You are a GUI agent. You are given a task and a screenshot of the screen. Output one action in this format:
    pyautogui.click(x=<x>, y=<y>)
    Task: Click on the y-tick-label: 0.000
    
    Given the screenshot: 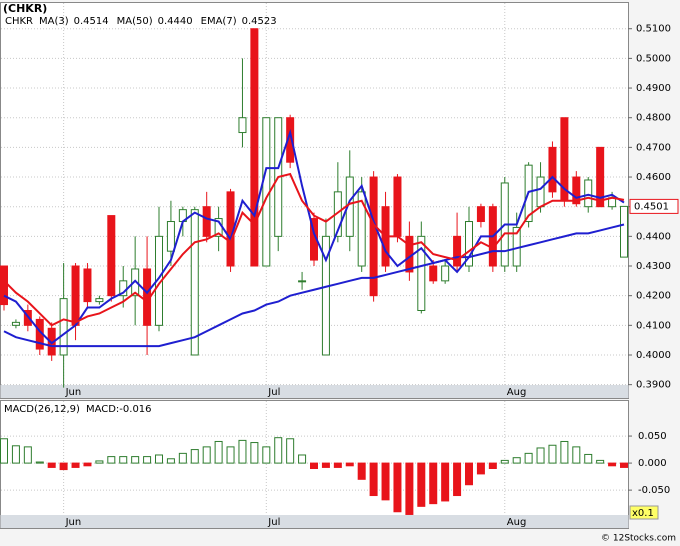 What is the action you would take?
    pyautogui.click(x=652, y=463)
    